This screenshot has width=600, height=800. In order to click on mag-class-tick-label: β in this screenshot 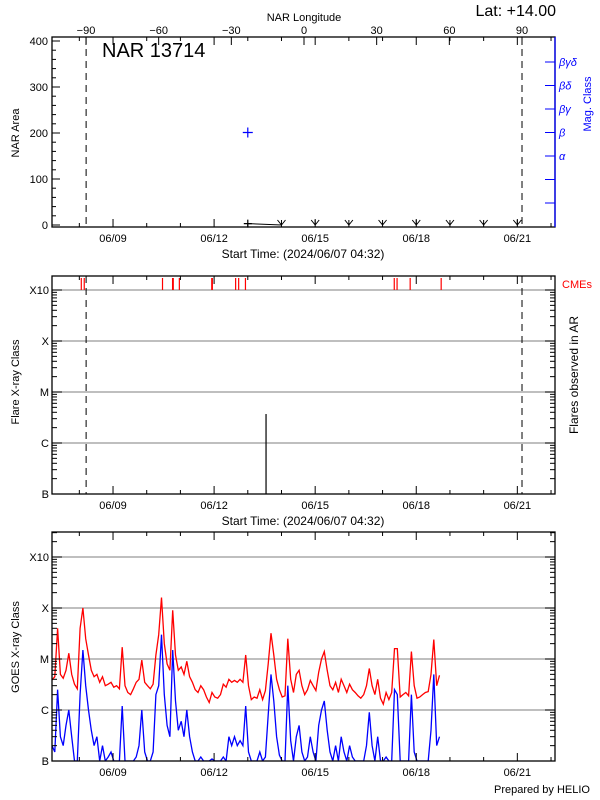, I will do `click(562, 134)`.